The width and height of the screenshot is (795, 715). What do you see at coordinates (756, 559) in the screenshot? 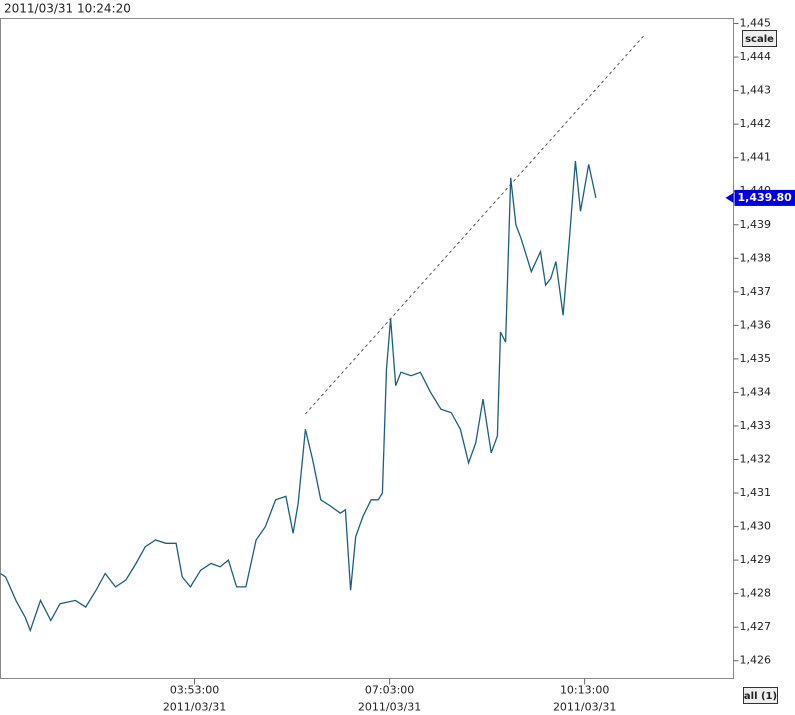
I see `y-tick-label: 1,429` at bounding box center [756, 559].